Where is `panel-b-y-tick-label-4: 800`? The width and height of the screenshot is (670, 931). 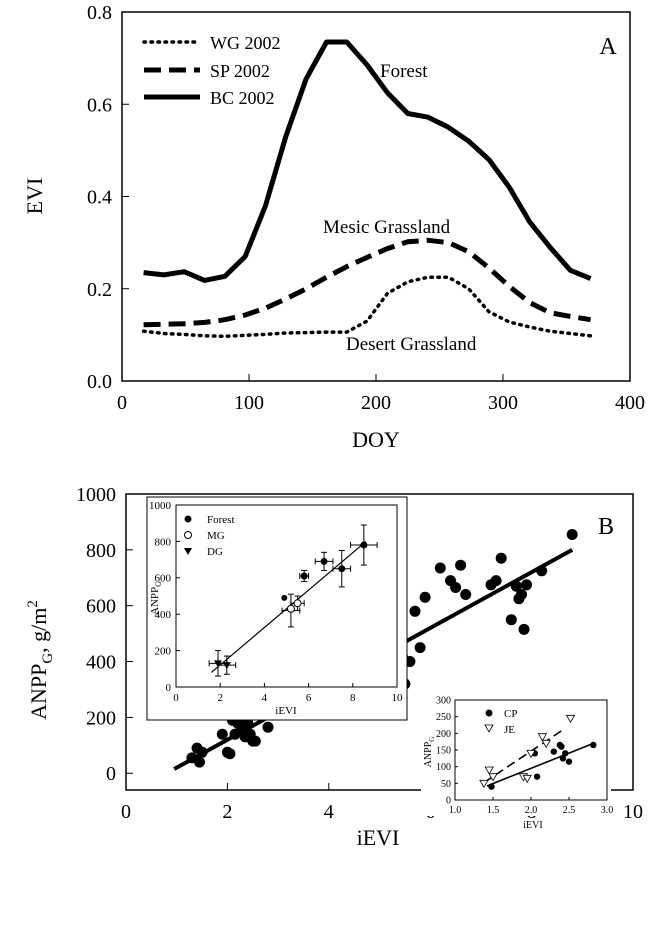
panel-b-y-tick-label-4: 800 is located at coordinates (101, 551).